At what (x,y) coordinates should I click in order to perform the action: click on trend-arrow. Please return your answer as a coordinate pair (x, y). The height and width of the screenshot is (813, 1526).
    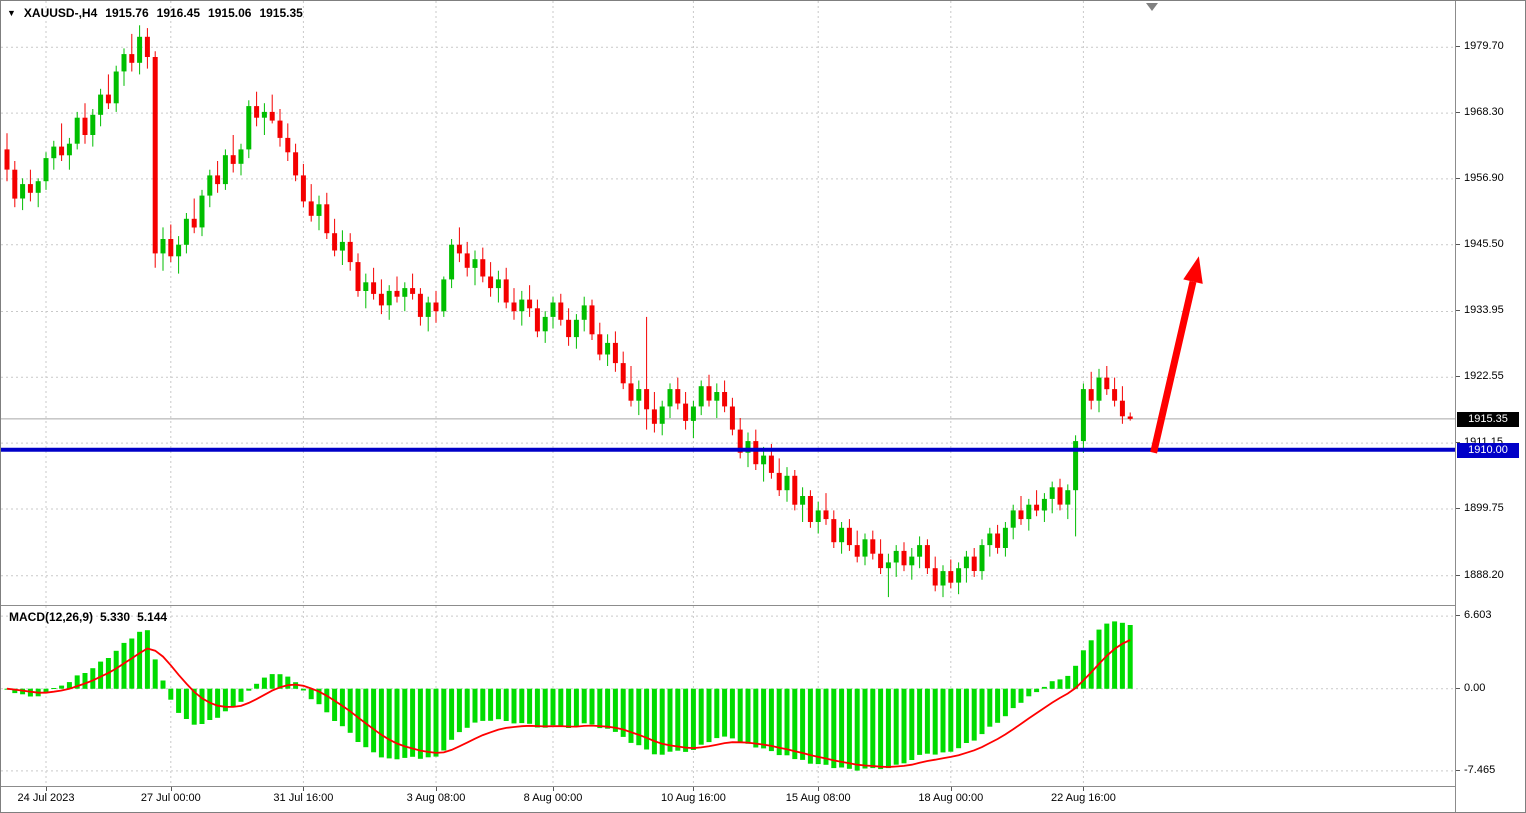
    Looking at the image, I should click on (1173, 367).